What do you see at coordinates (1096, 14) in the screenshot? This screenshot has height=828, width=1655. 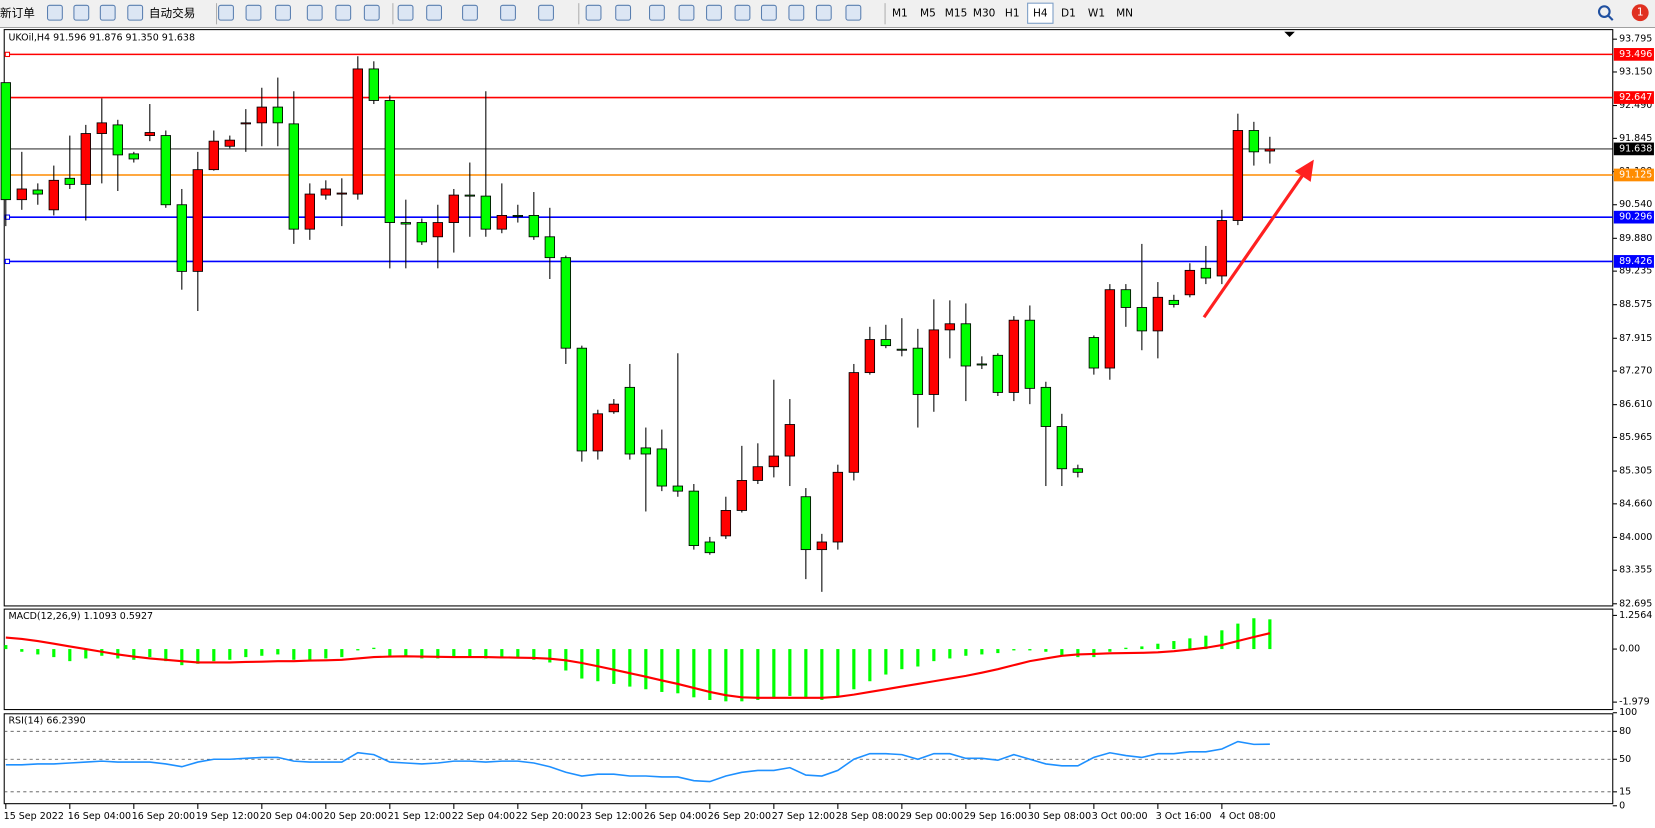 I see `timeframe-button: W1` at bounding box center [1096, 14].